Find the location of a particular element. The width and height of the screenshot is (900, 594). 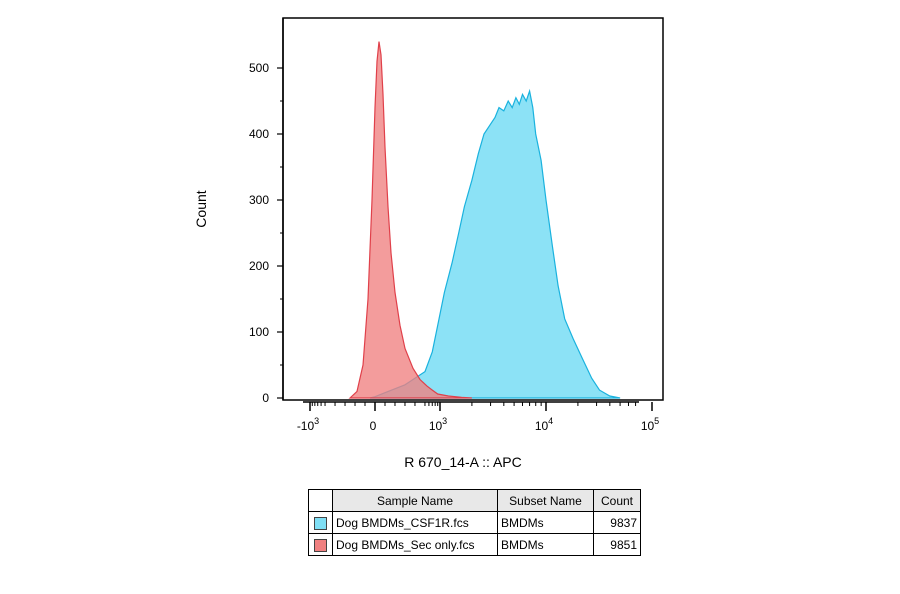

x-axis-title: R 670_14-A :: APC is located at coordinates (463, 462).